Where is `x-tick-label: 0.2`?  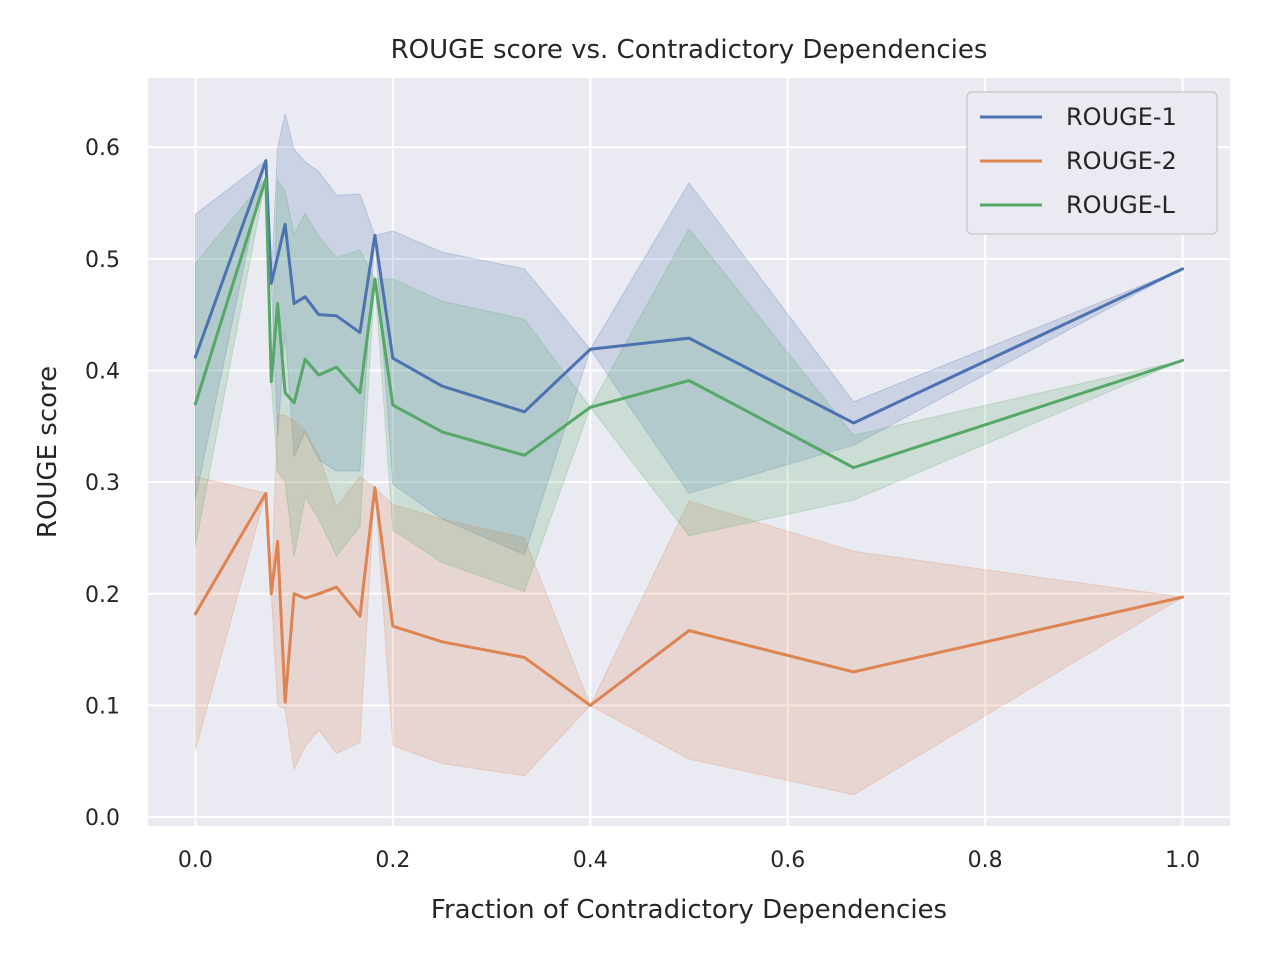
x-tick-label: 0.2 is located at coordinates (392, 860).